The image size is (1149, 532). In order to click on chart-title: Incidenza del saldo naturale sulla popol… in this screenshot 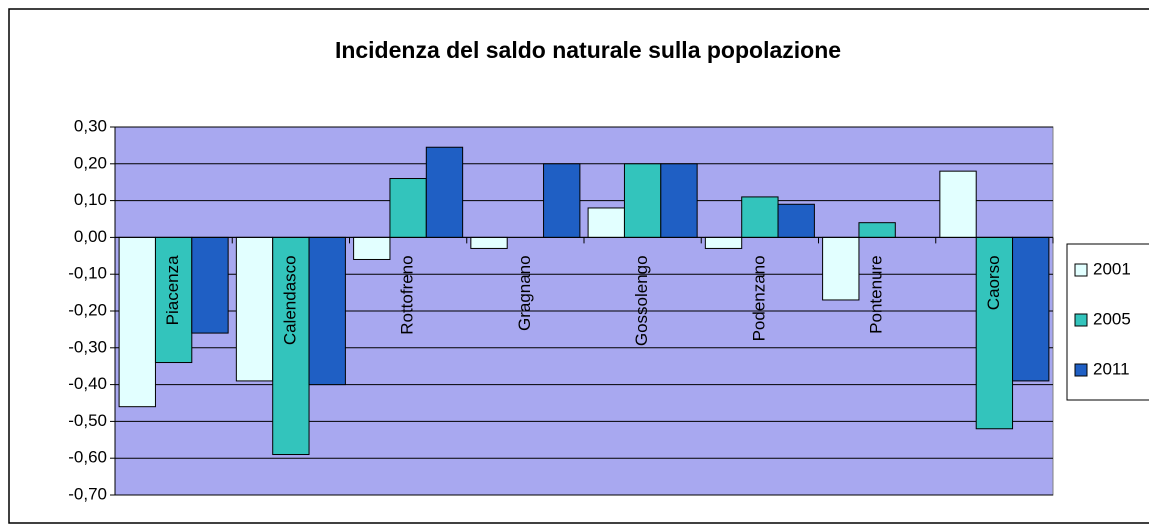, I will do `click(588, 50)`.